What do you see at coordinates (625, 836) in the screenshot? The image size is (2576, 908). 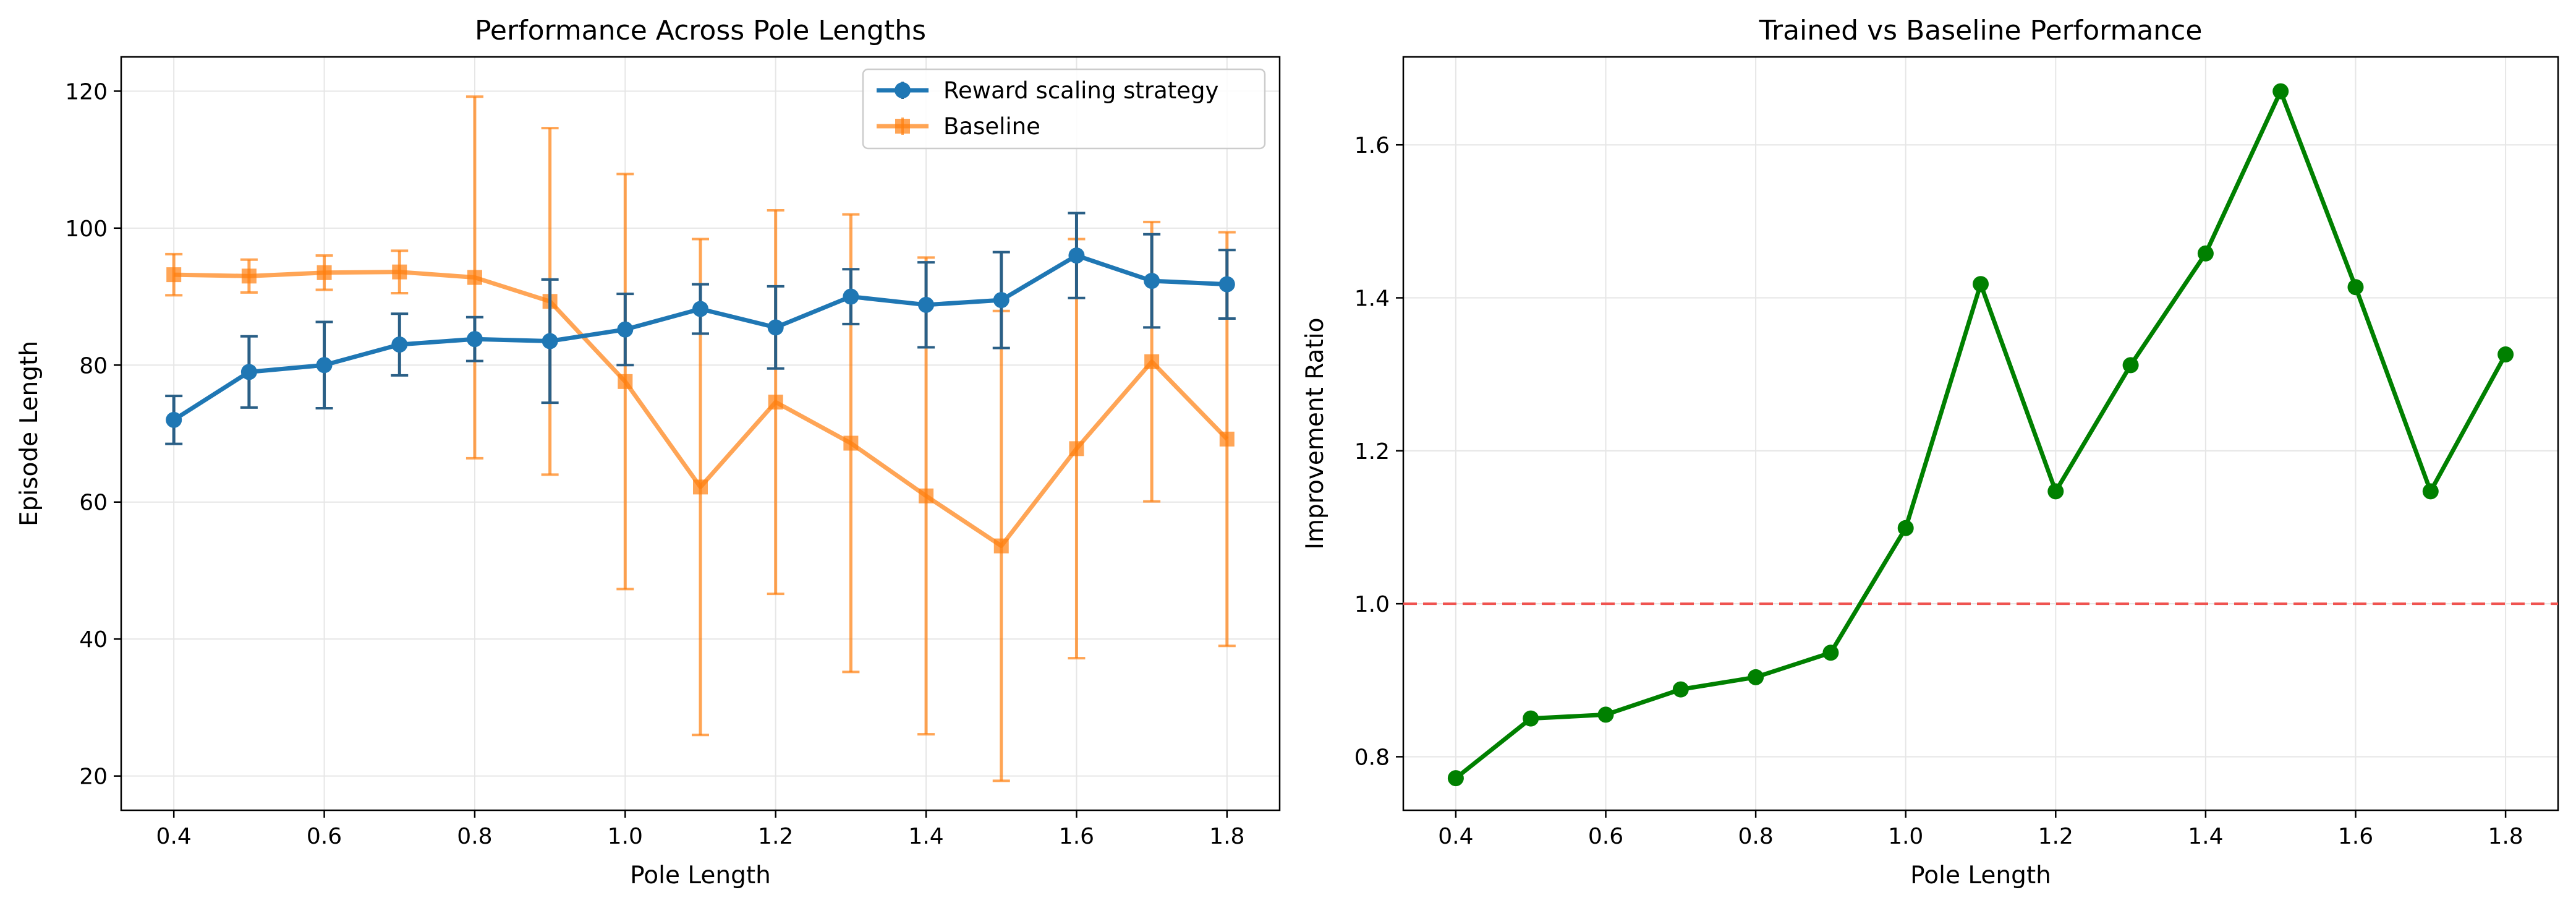 I see `left-chart-x-tick-label: 1.0` at bounding box center [625, 836].